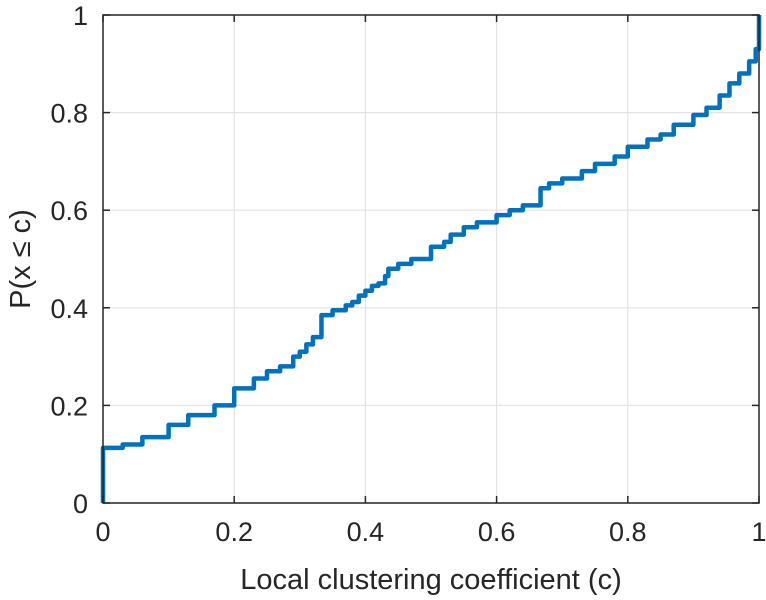  Describe the element at coordinates (628, 532) in the screenshot. I see `x-tick-label: 0.8` at that location.